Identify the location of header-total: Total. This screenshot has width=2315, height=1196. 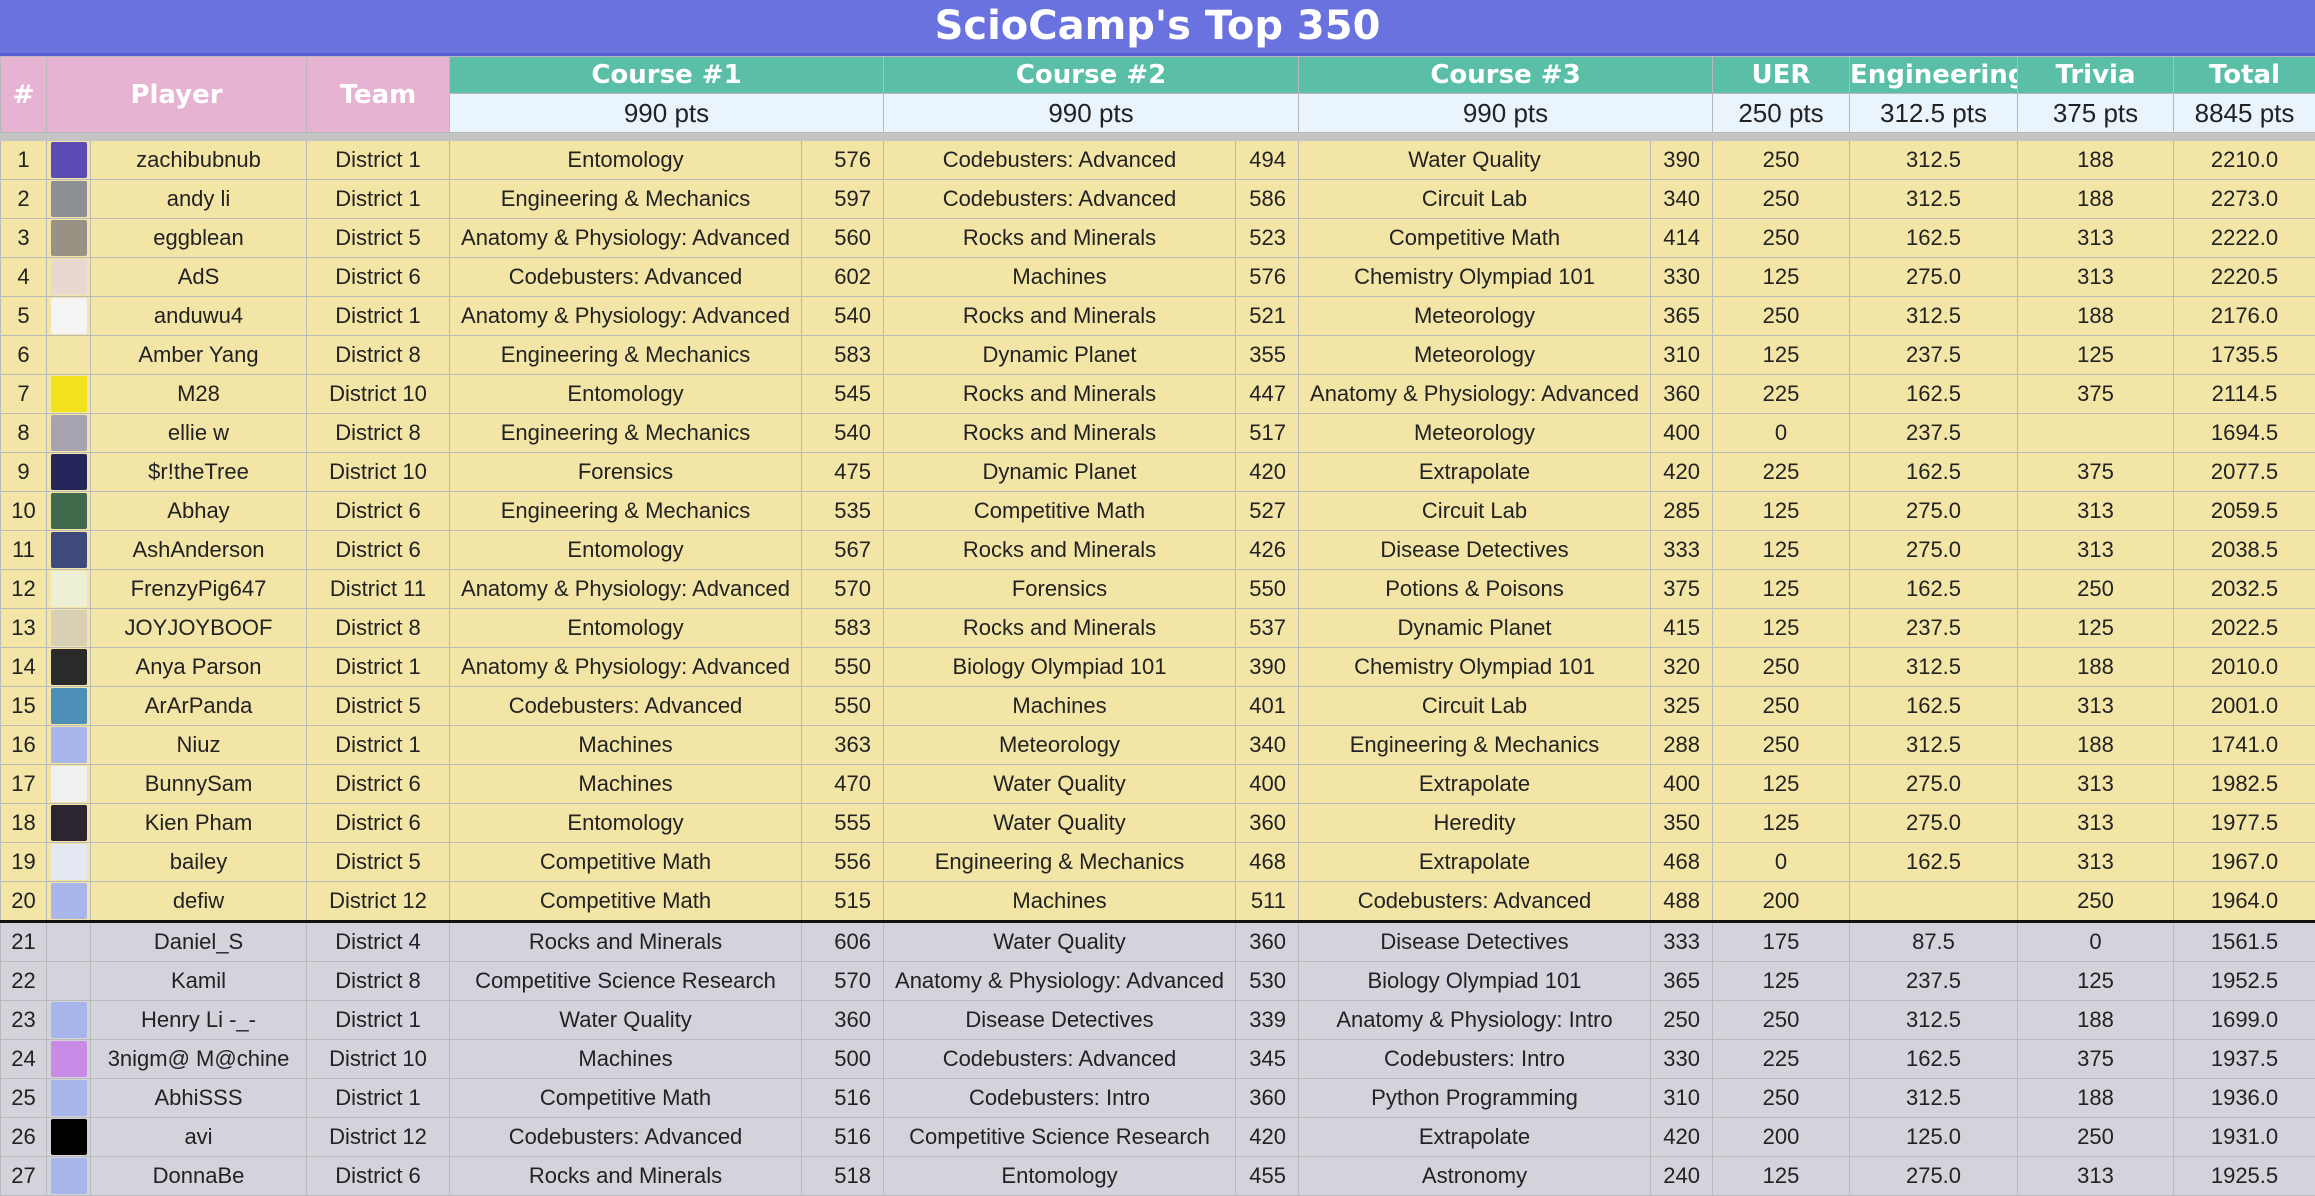
(2244, 75).